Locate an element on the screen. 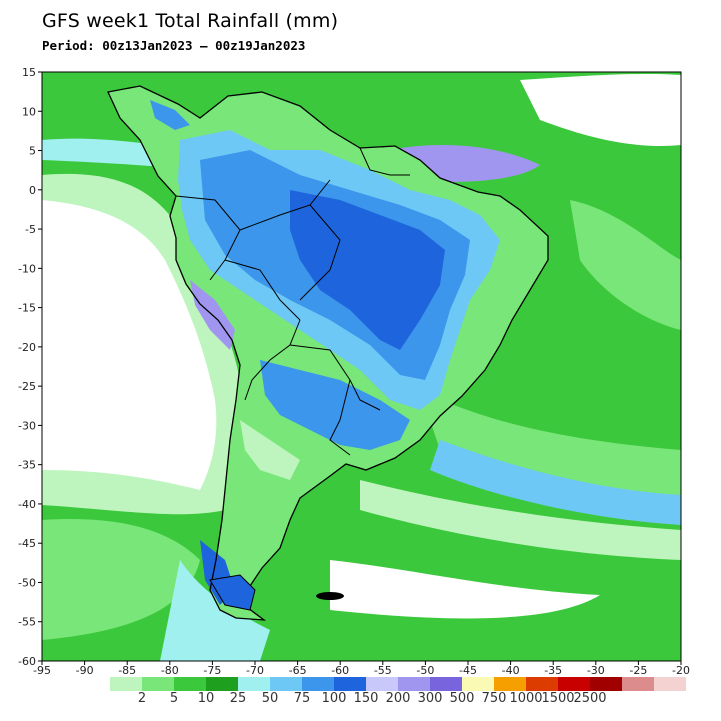 This screenshot has width=721, height=721. lon-tick-label: -35 is located at coordinates (553, 670).